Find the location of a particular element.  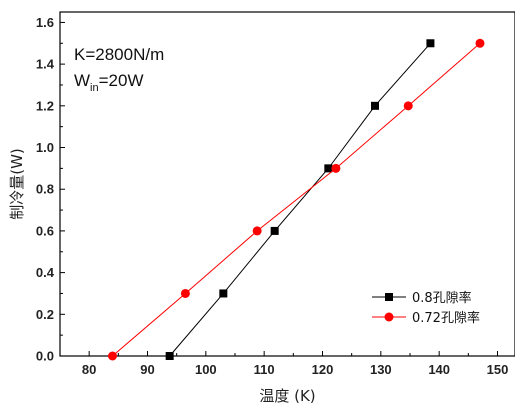

y-tick-label: 0.0 is located at coordinates (45, 356).